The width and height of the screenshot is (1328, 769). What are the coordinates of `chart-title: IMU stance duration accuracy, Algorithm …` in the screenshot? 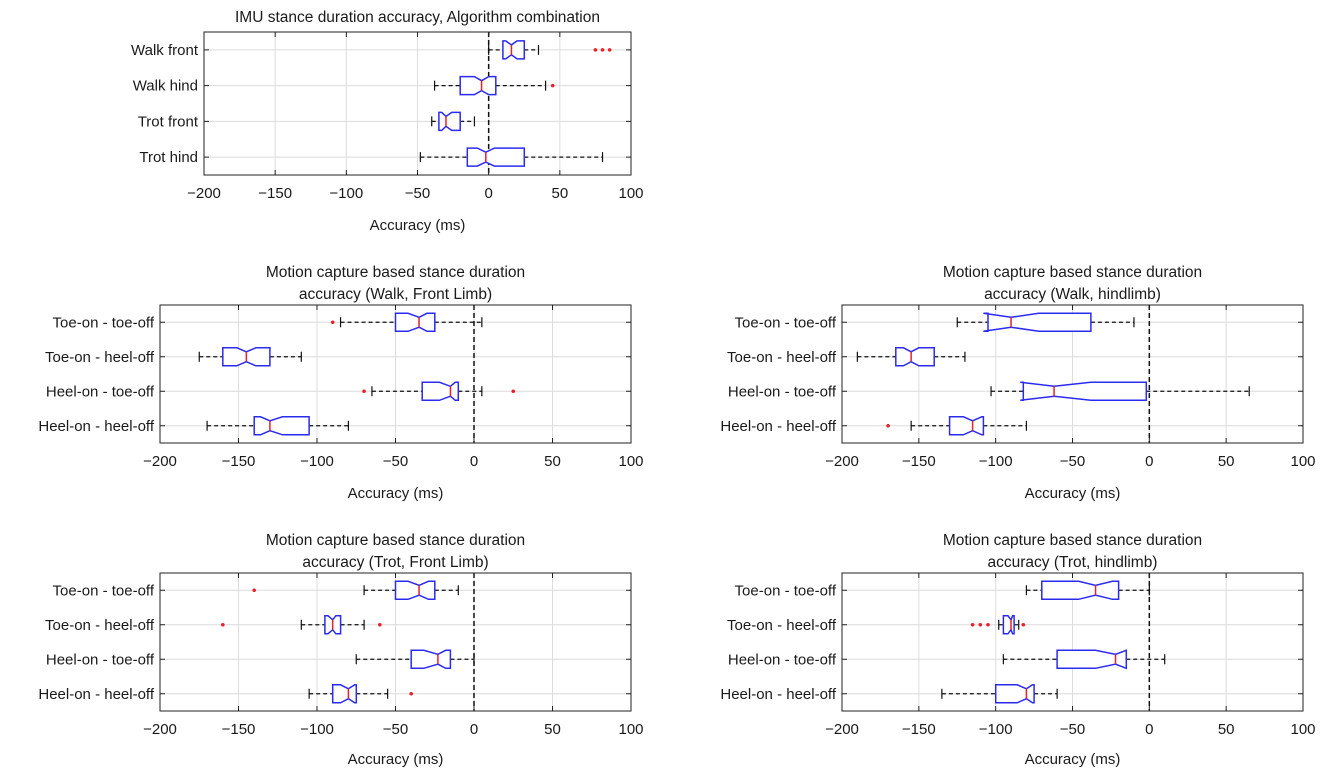 It's located at (417, 17).